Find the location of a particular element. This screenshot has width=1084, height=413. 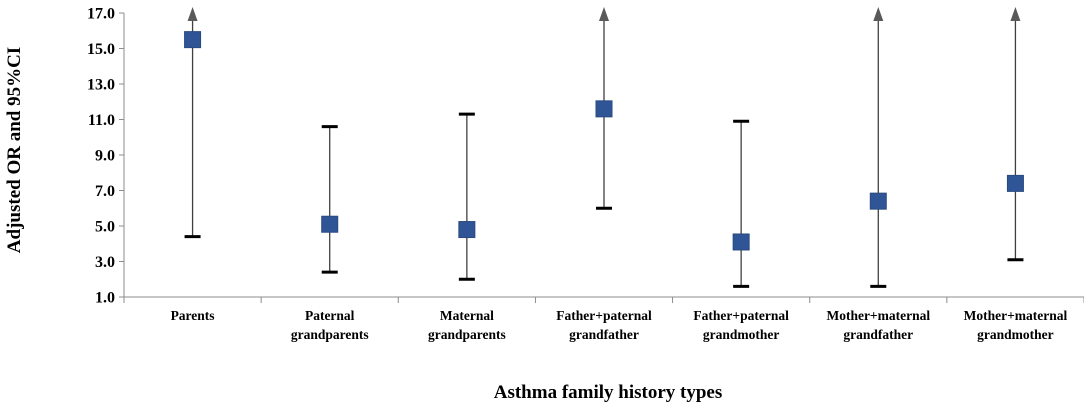

y-axis-title: Adjusted OR and 95%CI is located at coordinates (14, 150).